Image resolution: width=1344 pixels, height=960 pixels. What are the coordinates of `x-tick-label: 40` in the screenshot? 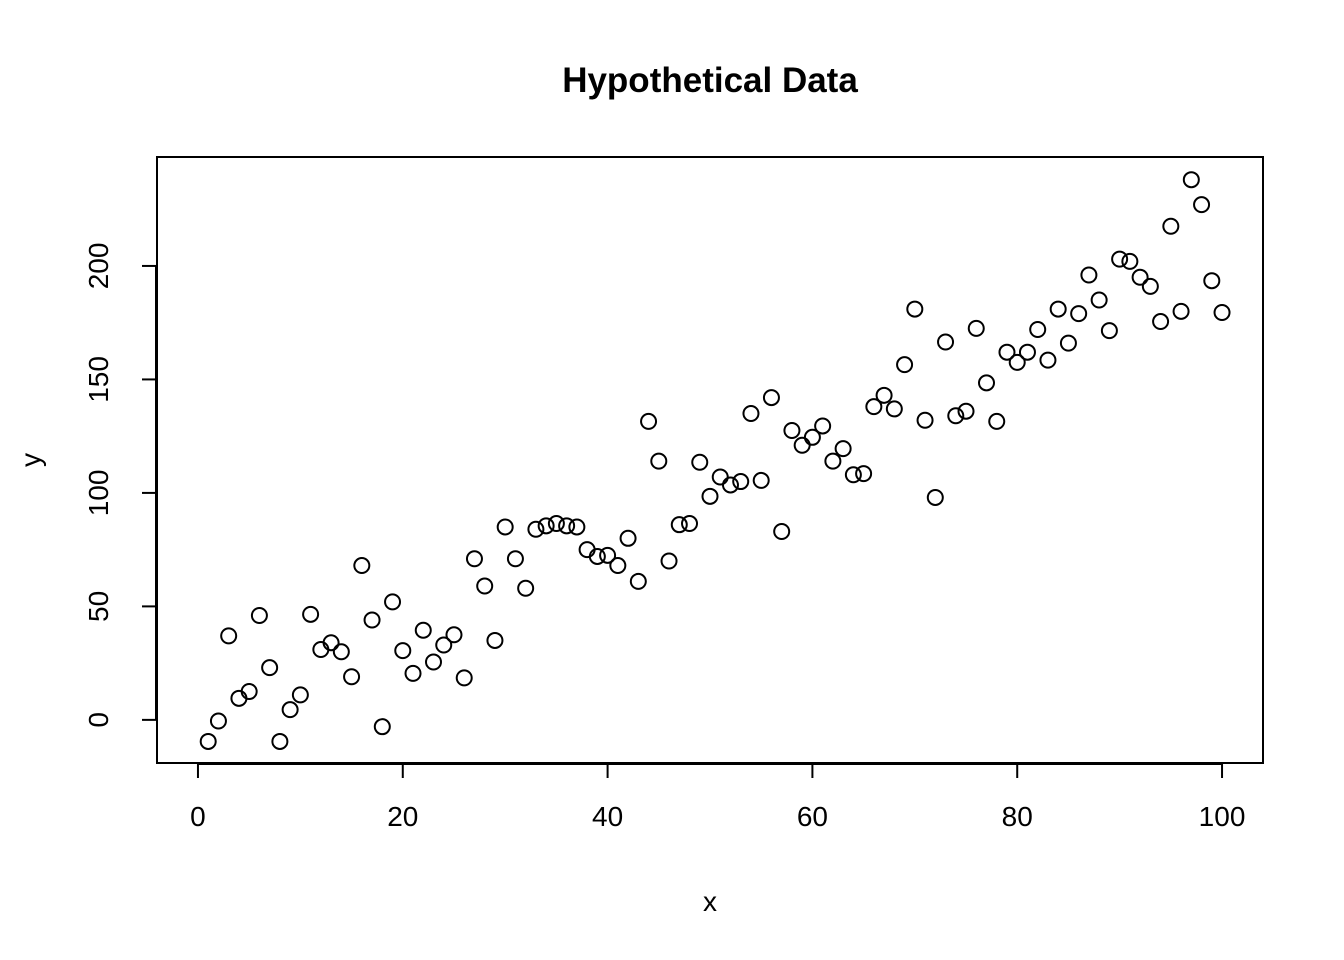 It's located at (607, 816).